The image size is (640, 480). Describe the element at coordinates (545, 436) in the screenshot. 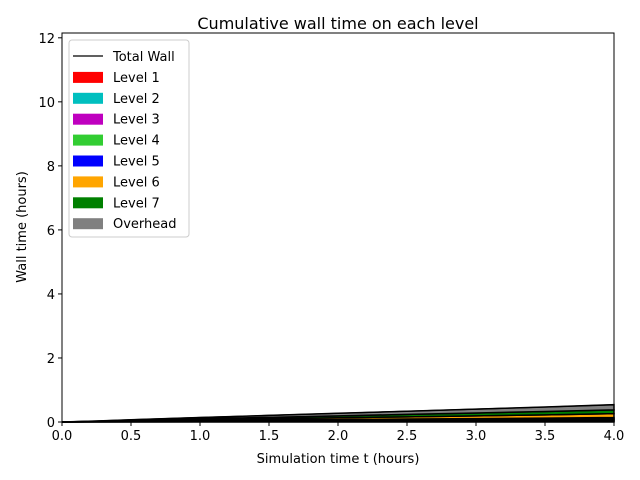

I see `x-tick-label: 3.5` at that location.